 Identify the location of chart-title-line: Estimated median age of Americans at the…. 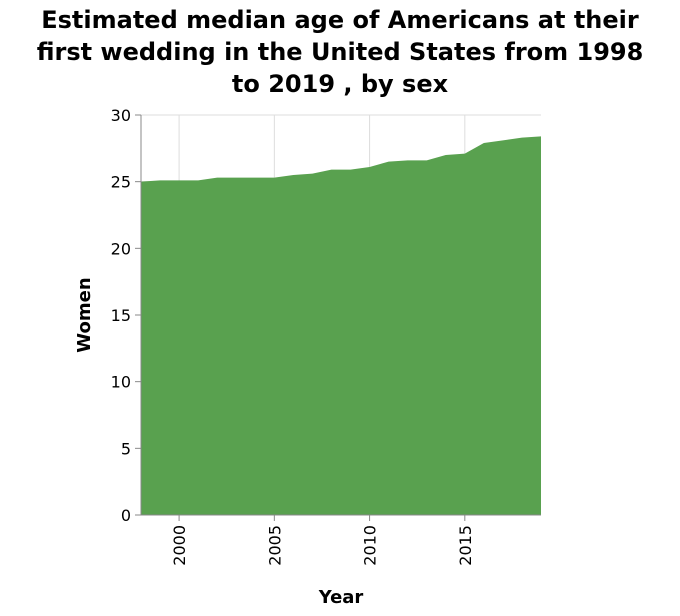
(340, 20).